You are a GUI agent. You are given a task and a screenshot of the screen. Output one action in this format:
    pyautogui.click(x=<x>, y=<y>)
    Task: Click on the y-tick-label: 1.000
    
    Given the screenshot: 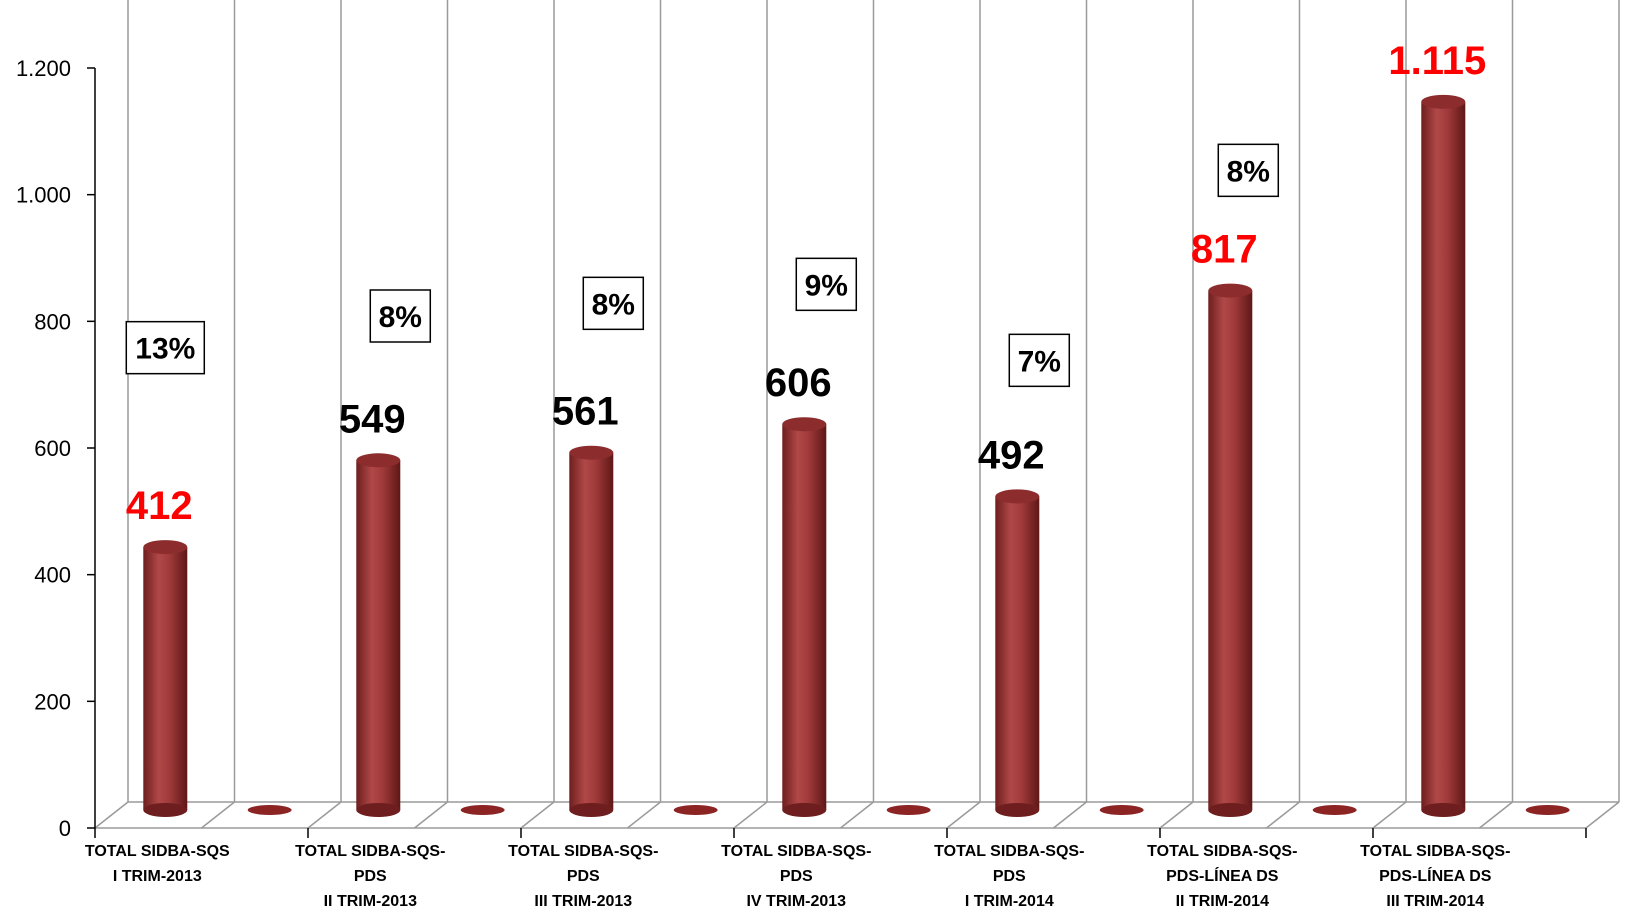 What is the action you would take?
    pyautogui.click(x=43, y=195)
    